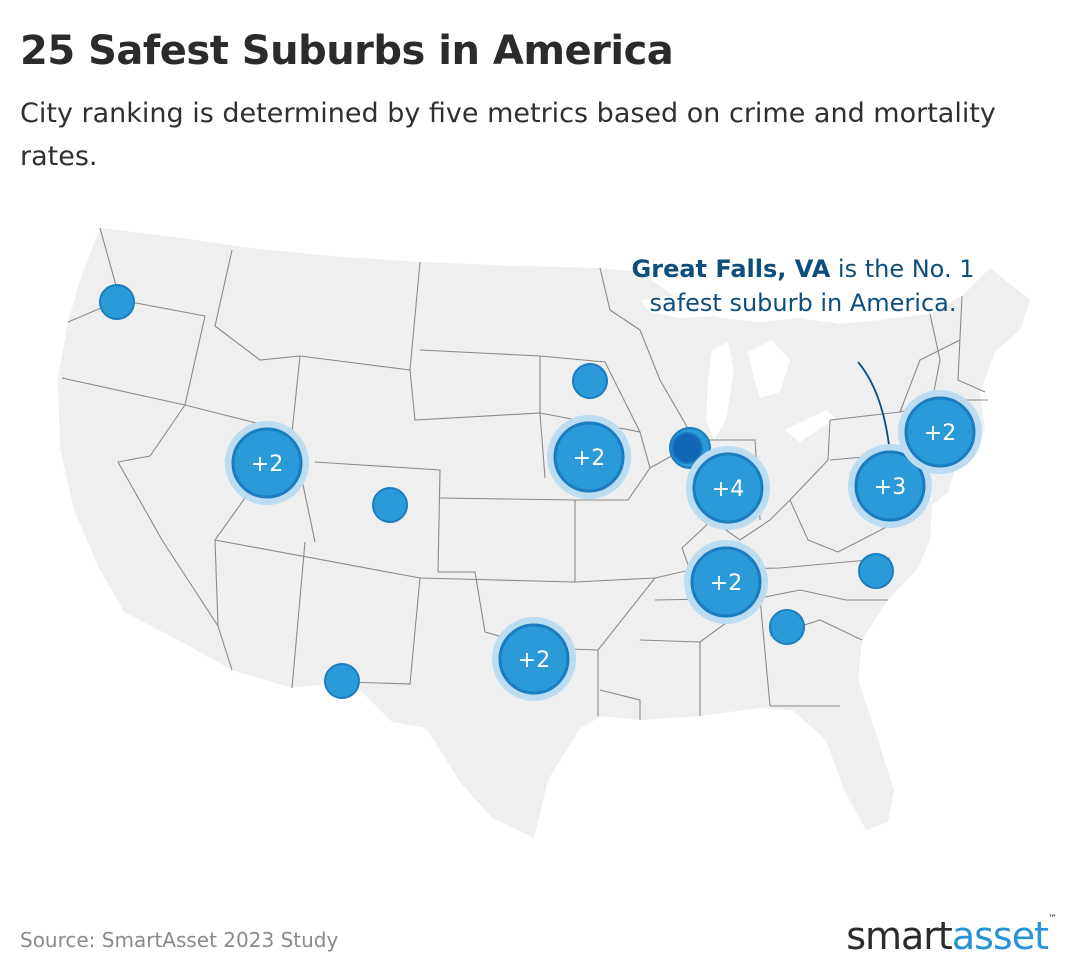 The width and height of the screenshot is (1080, 978). I want to click on marker-north-carolina, so click(876, 571).